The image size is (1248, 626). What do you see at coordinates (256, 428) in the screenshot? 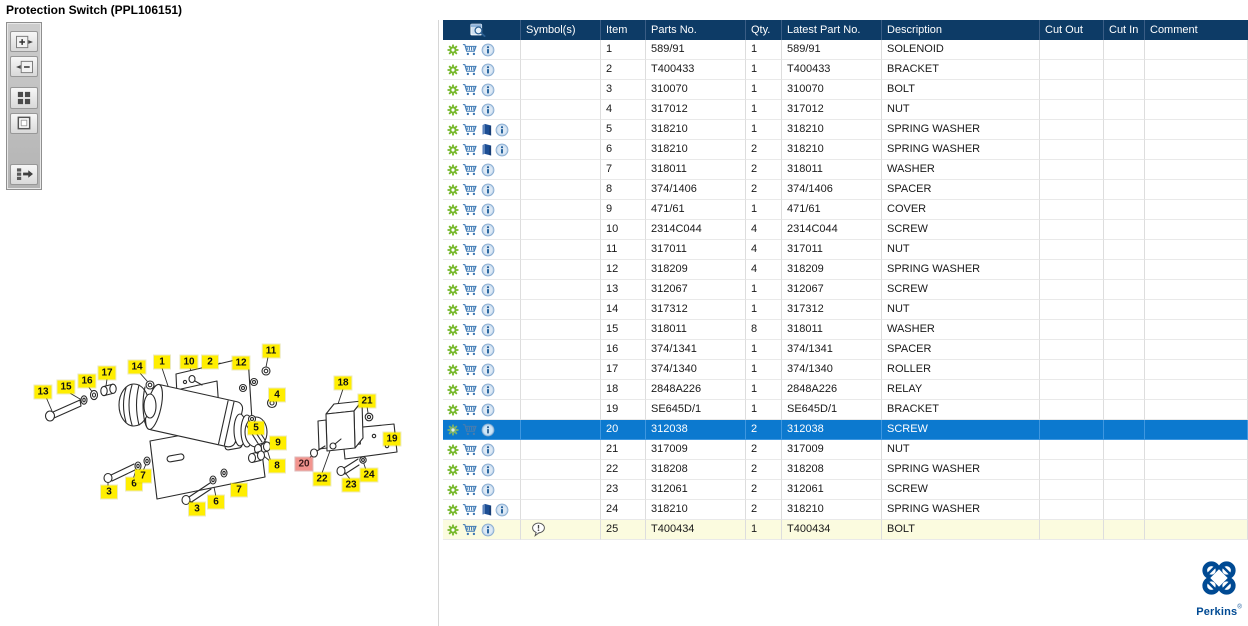
I see `diagram-callout-5: 5` at bounding box center [256, 428].